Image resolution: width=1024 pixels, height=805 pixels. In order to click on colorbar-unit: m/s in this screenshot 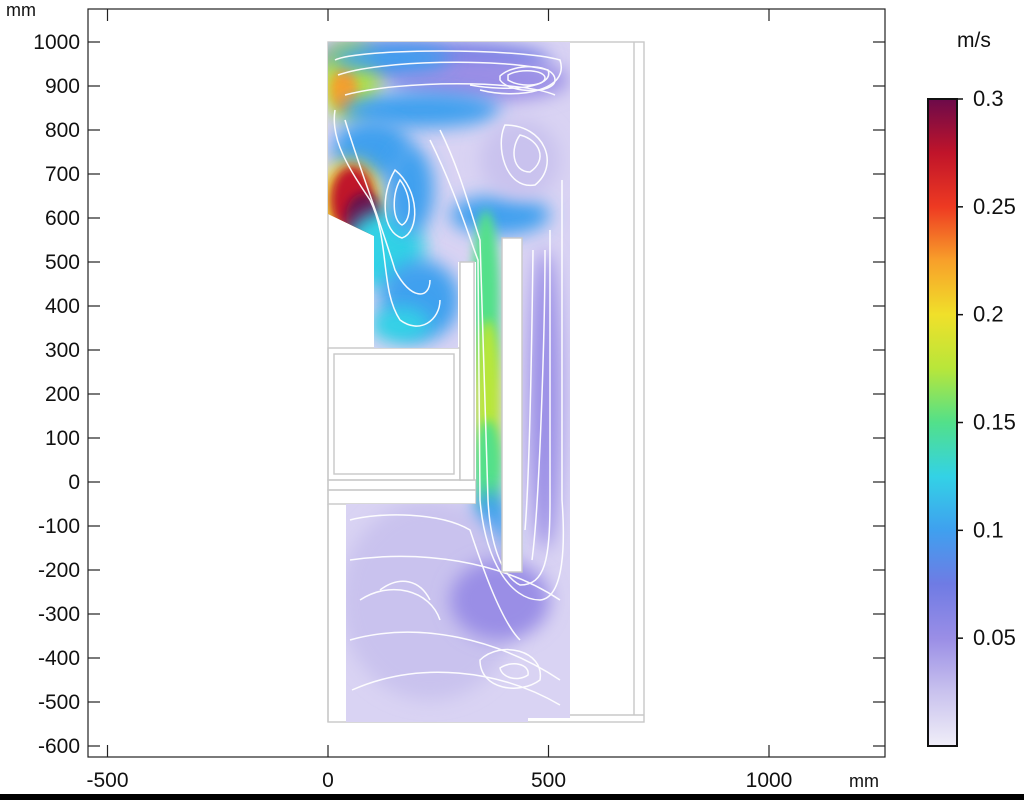, I will do `click(974, 40)`.